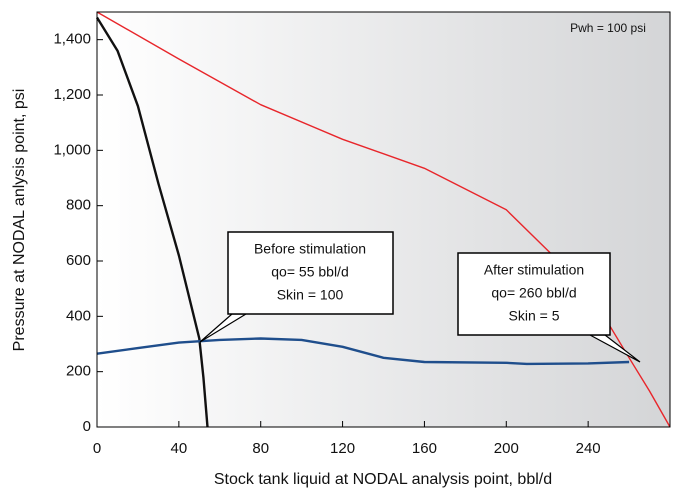  What do you see at coordinates (179, 448) in the screenshot?
I see `x-tick-label: 40` at bounding box center [179, 448].